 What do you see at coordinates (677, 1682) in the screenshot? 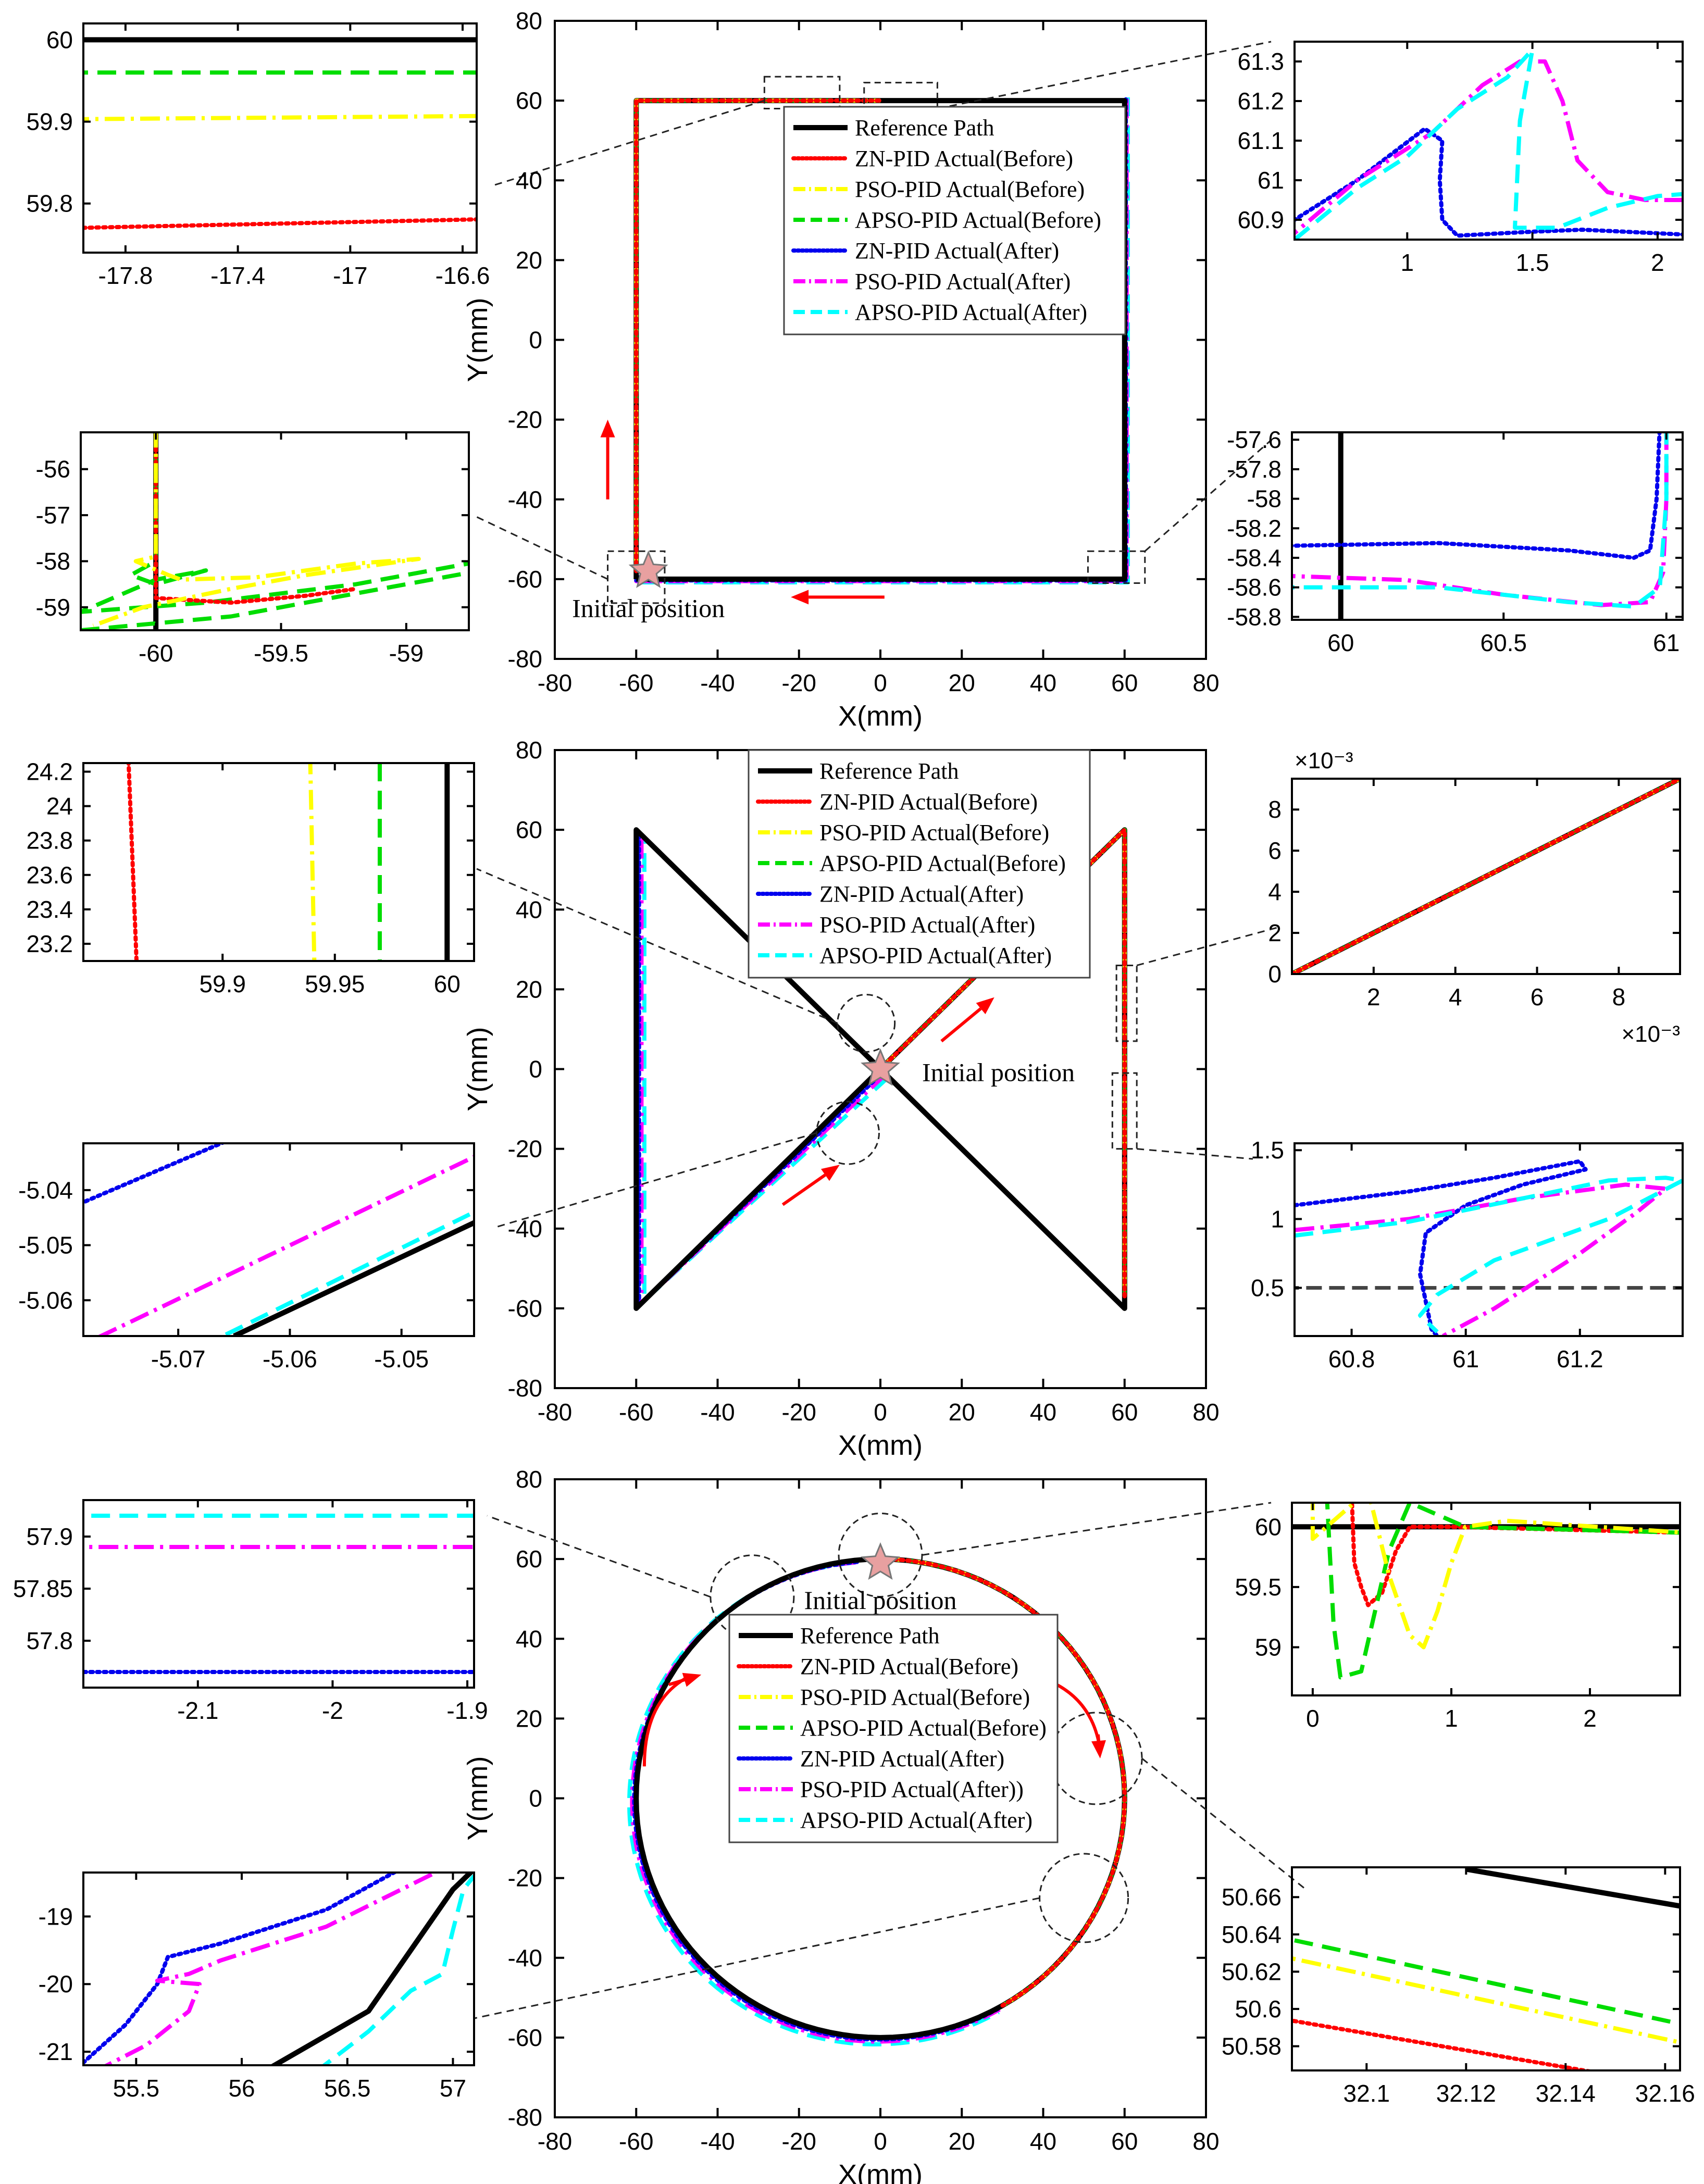
I see `direction-arrow-ccw-head-shaft` at bounding box center [677, 1682].